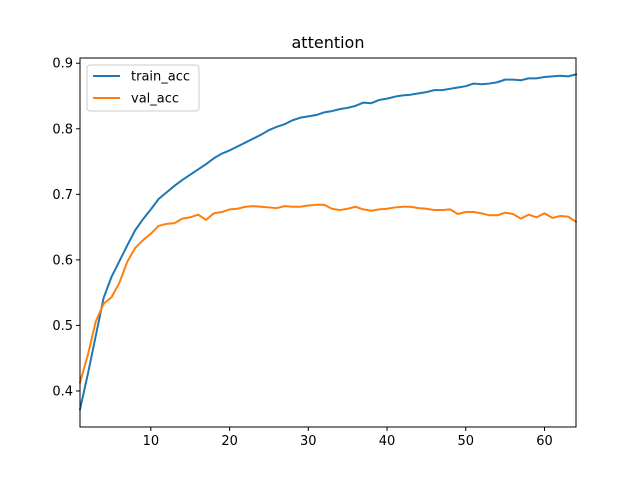 This screenshot has width=640, height=480. Describe the element at coordinates (143, 88) in the screenshot. I see `legend: train_acc val_acc` at that location.